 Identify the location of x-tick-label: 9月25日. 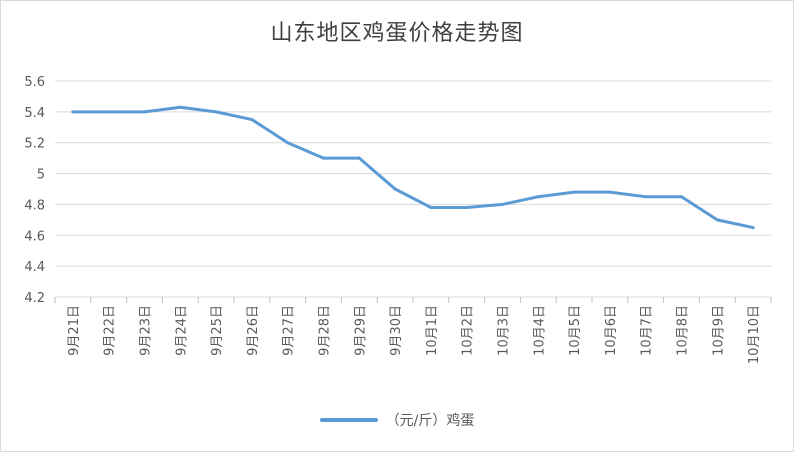
(217, 330).